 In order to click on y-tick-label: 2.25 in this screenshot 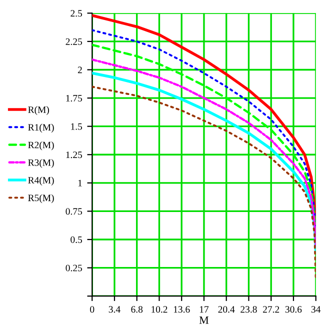, I will do `click(74, 41)`.